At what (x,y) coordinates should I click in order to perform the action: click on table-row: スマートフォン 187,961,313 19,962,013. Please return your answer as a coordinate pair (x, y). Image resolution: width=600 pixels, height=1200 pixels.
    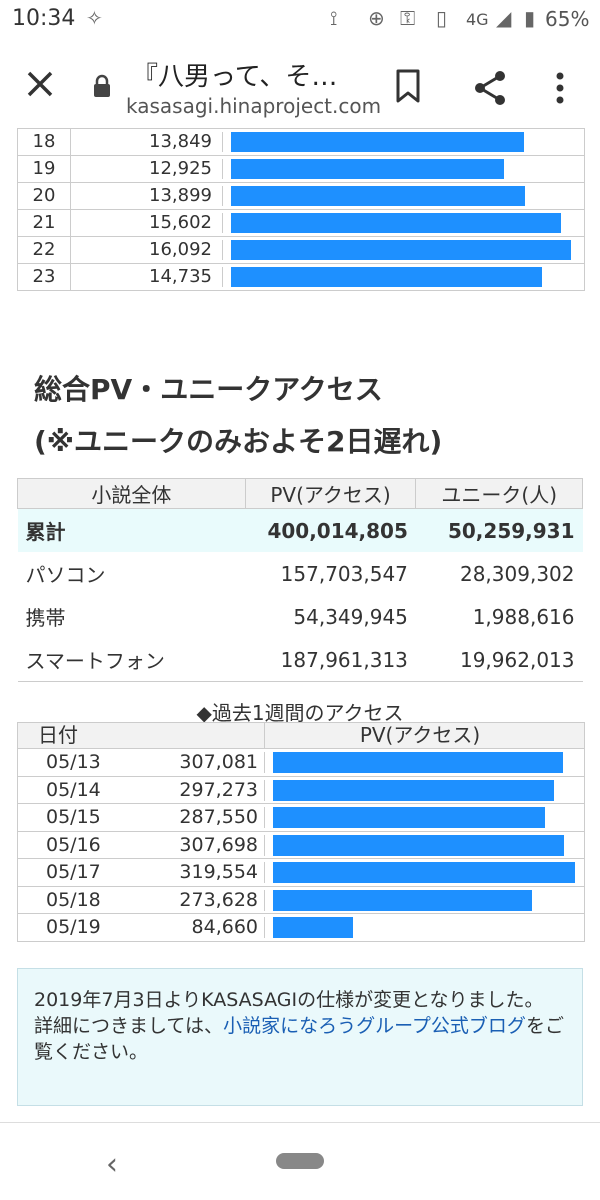
    Looking at the image, I should click on (300, 660).